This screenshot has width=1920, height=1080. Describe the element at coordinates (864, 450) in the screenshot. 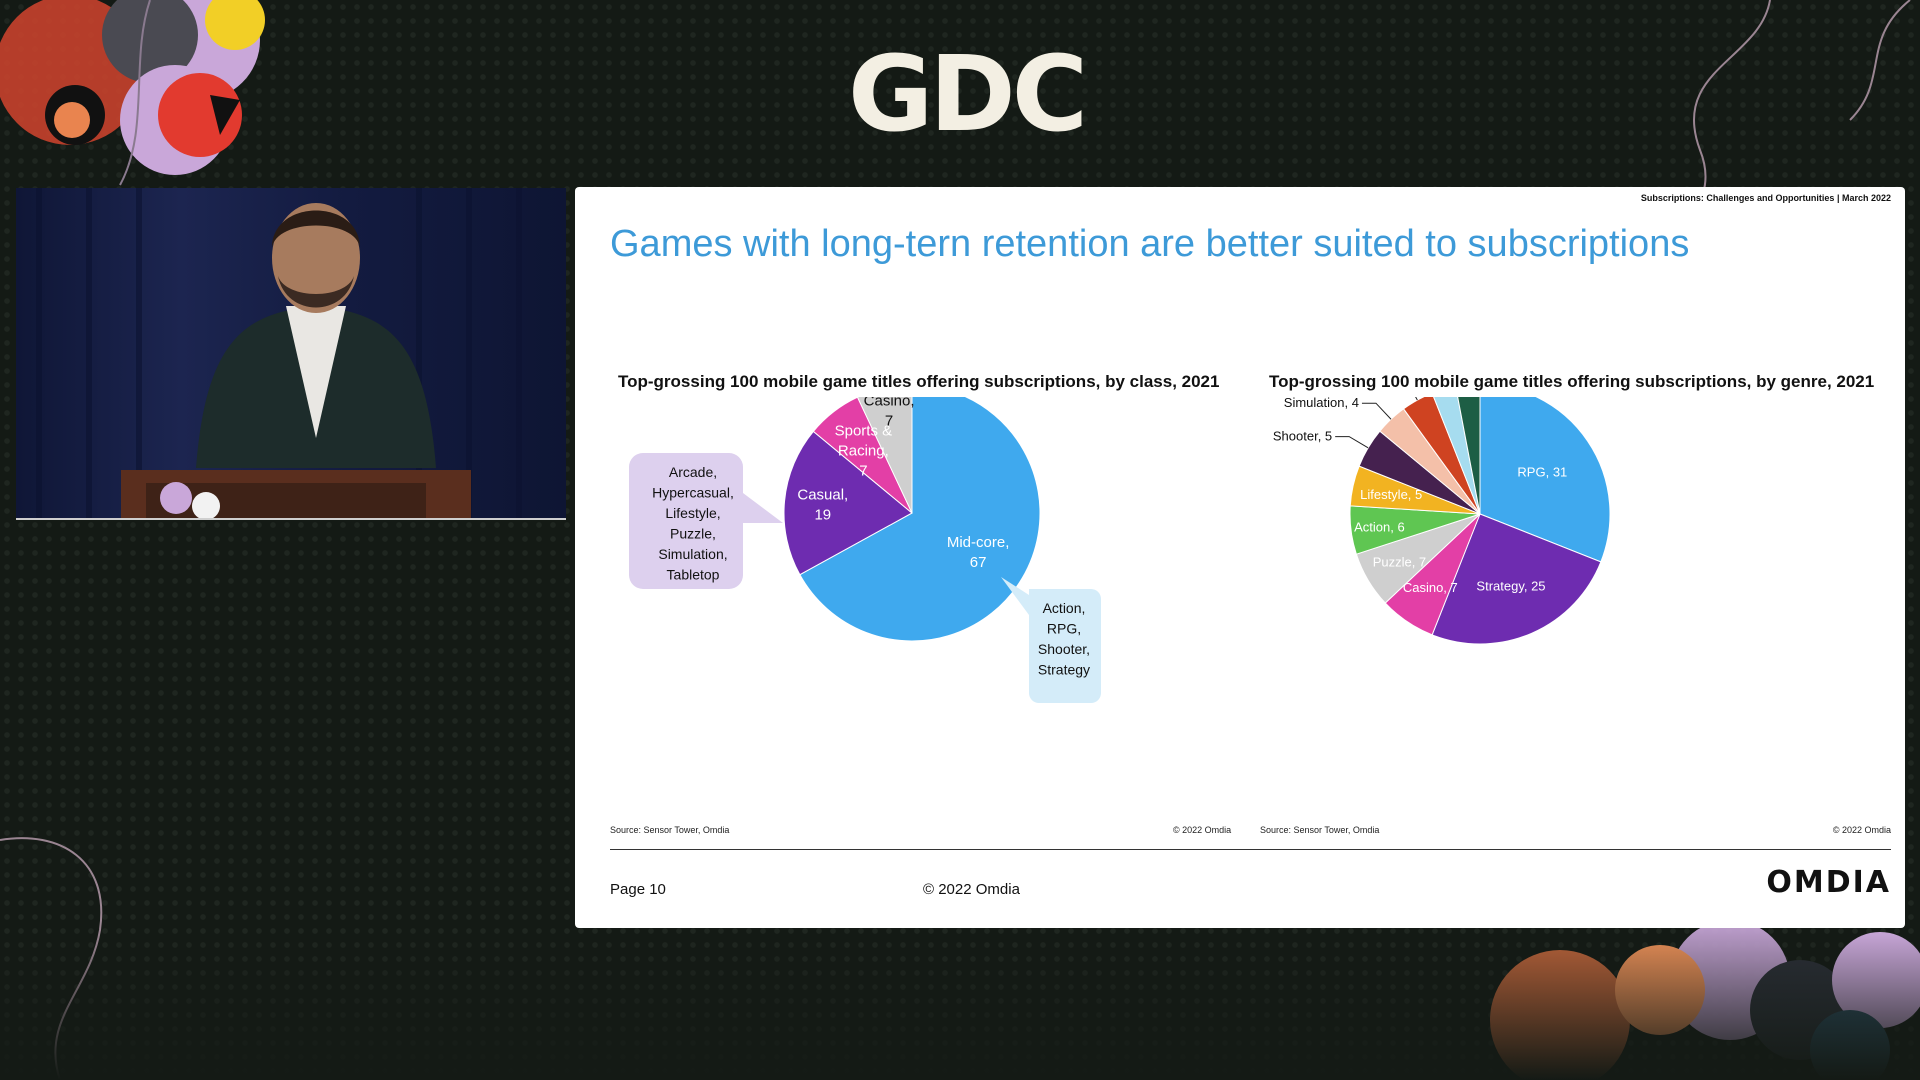

I see `class-label-sports-racing: Sports & Racing, 7` at that location.